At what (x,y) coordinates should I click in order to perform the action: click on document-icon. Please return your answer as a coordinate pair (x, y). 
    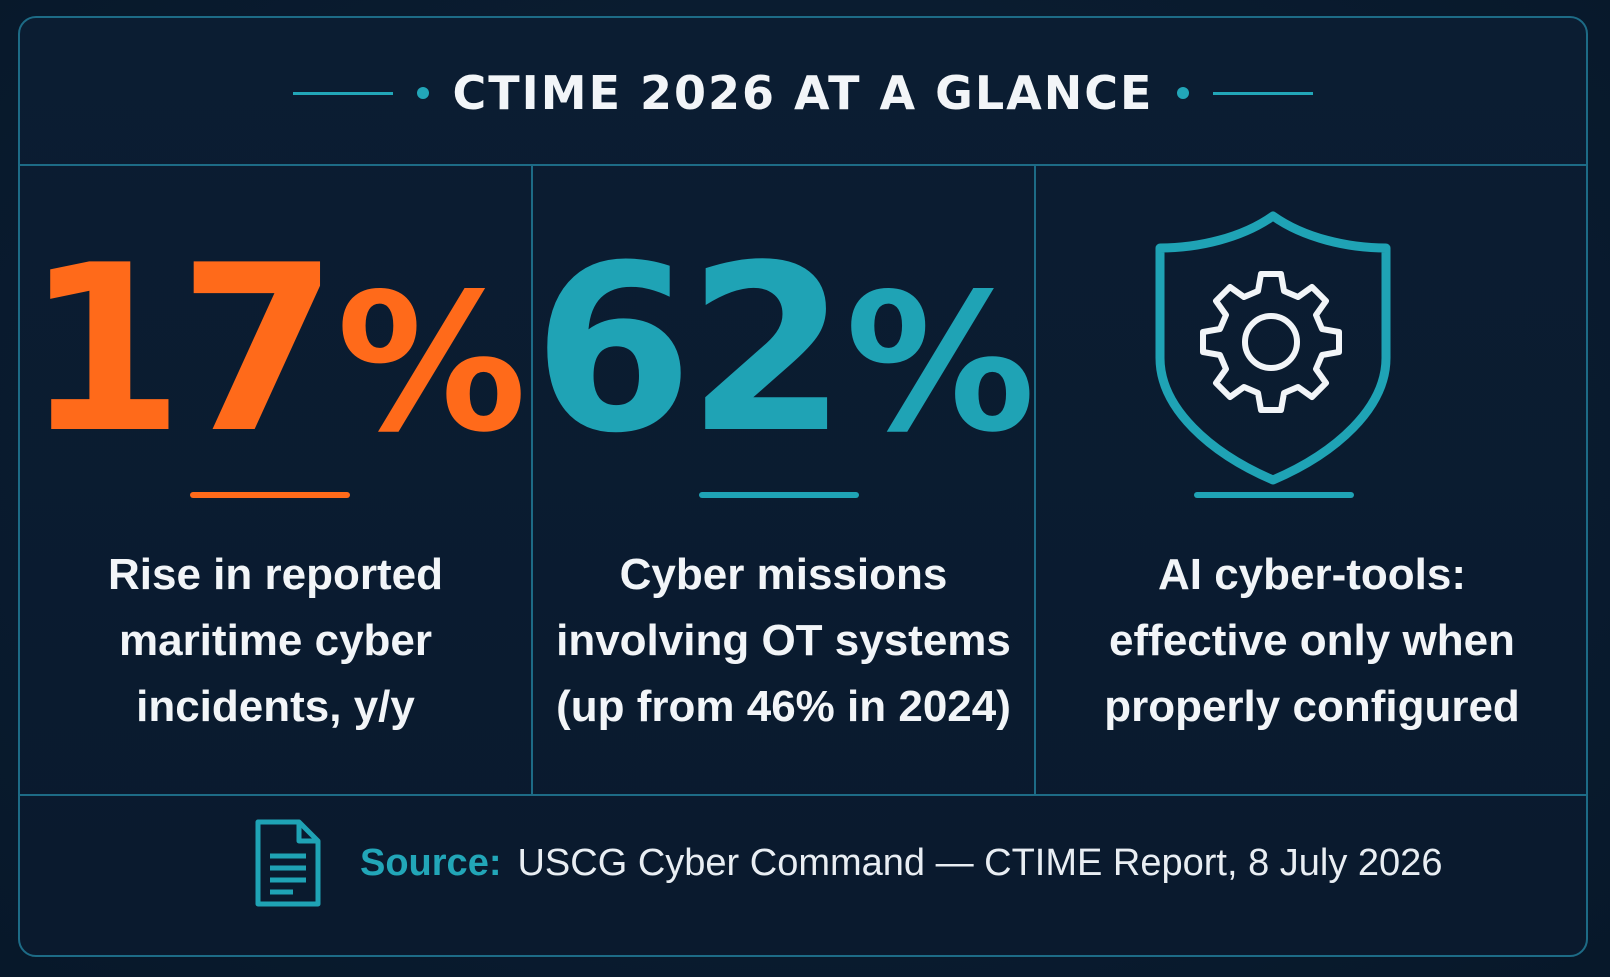
    Looking at the image, I should click on (288, 863).